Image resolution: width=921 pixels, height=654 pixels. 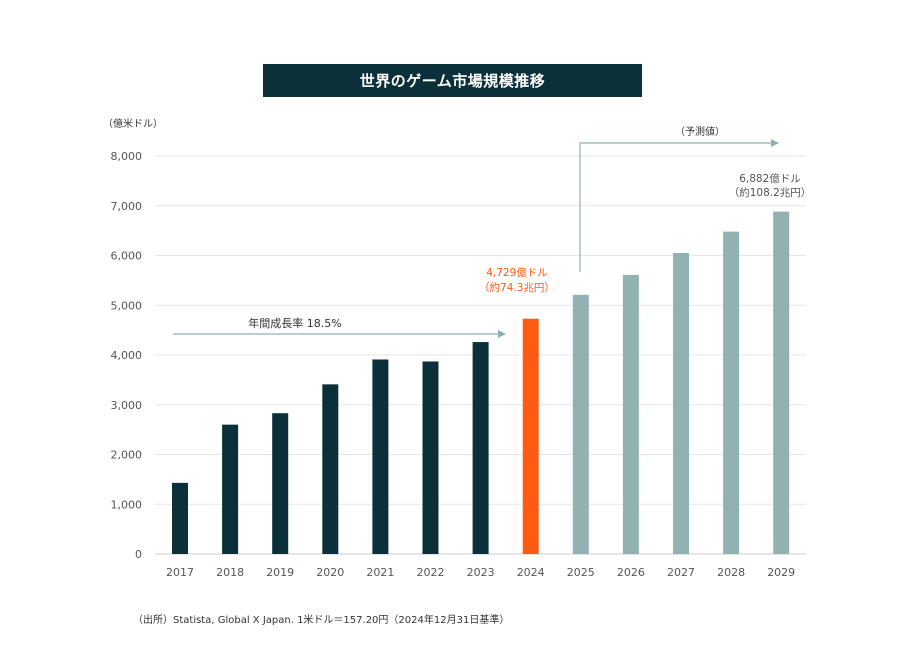 What do you see at coordinates (133, 123) in the screenshot?
I see `y-axis-unit-label: （億米ドル）` at bounding box center [133, 123].